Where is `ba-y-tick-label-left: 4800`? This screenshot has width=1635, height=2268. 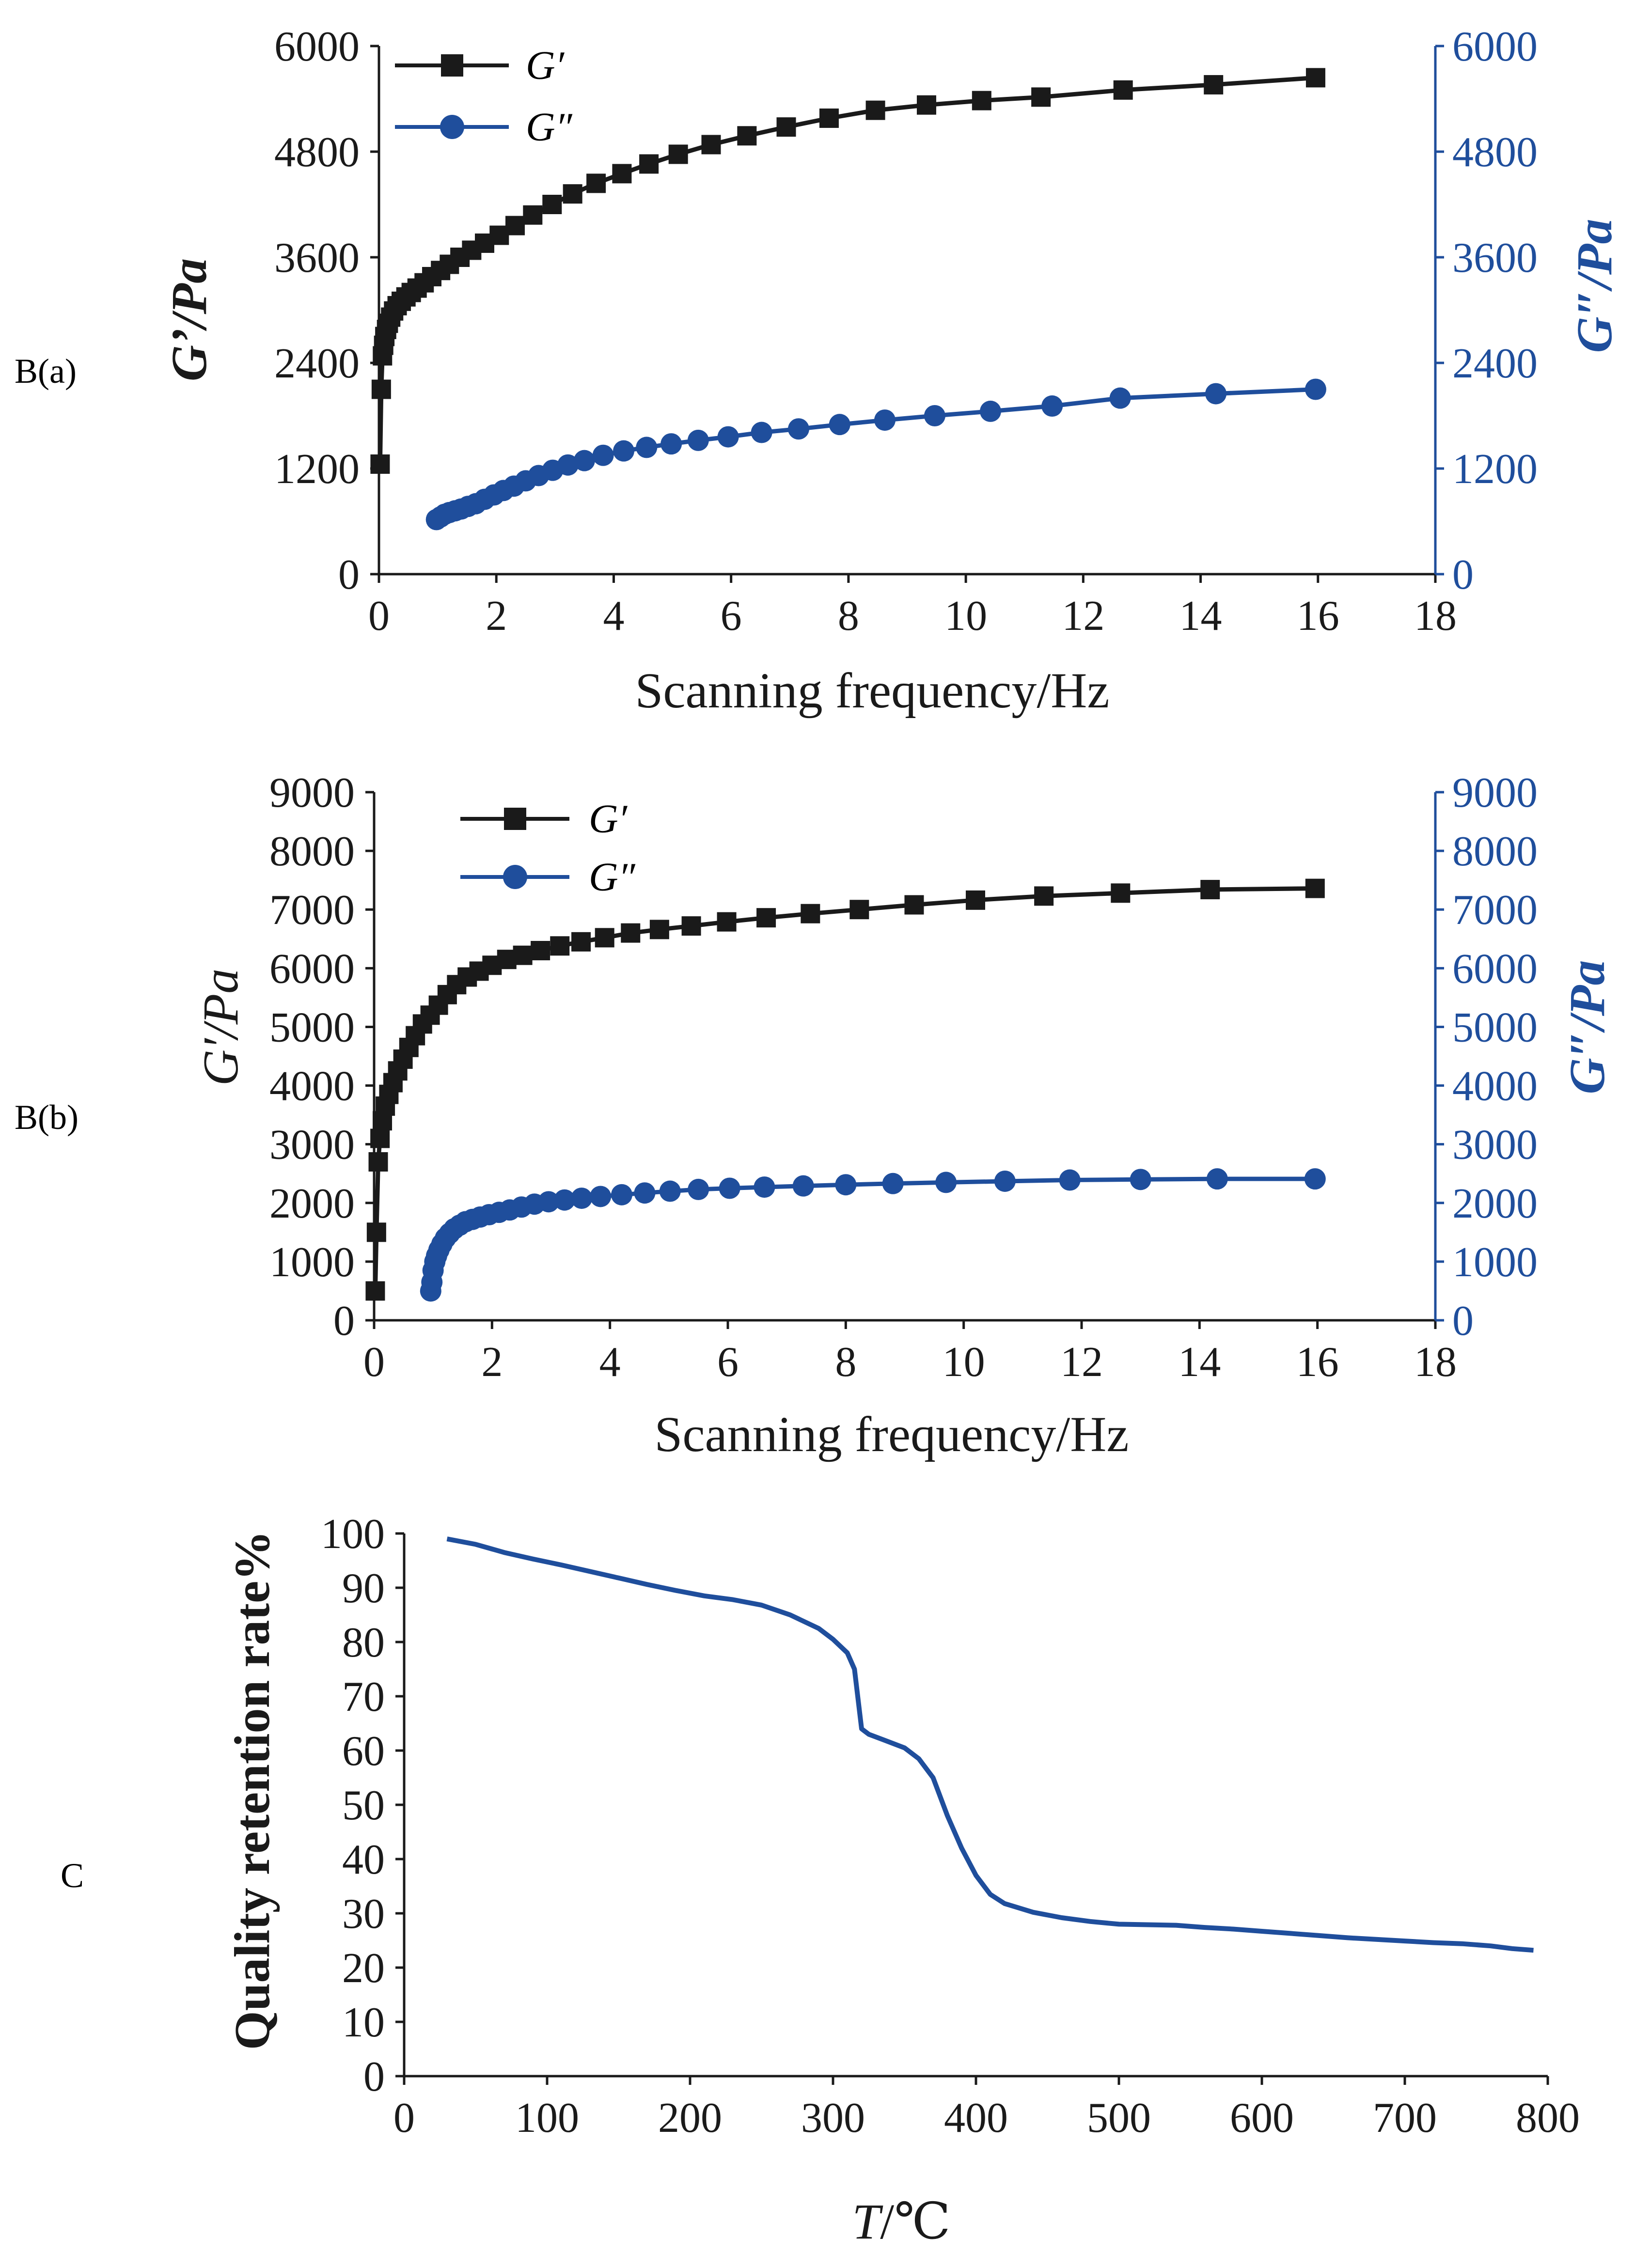 ba-y-tick-label-left: 4800 is located at coordinates (317, 152).